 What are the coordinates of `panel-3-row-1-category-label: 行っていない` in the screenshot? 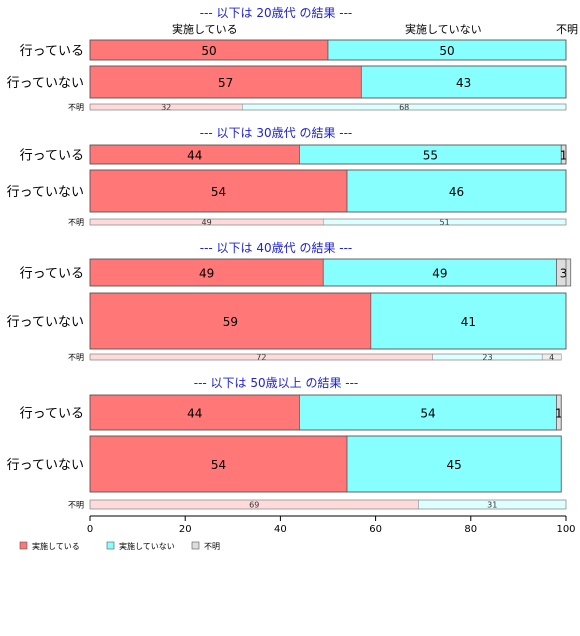 It's located at (45, 465).